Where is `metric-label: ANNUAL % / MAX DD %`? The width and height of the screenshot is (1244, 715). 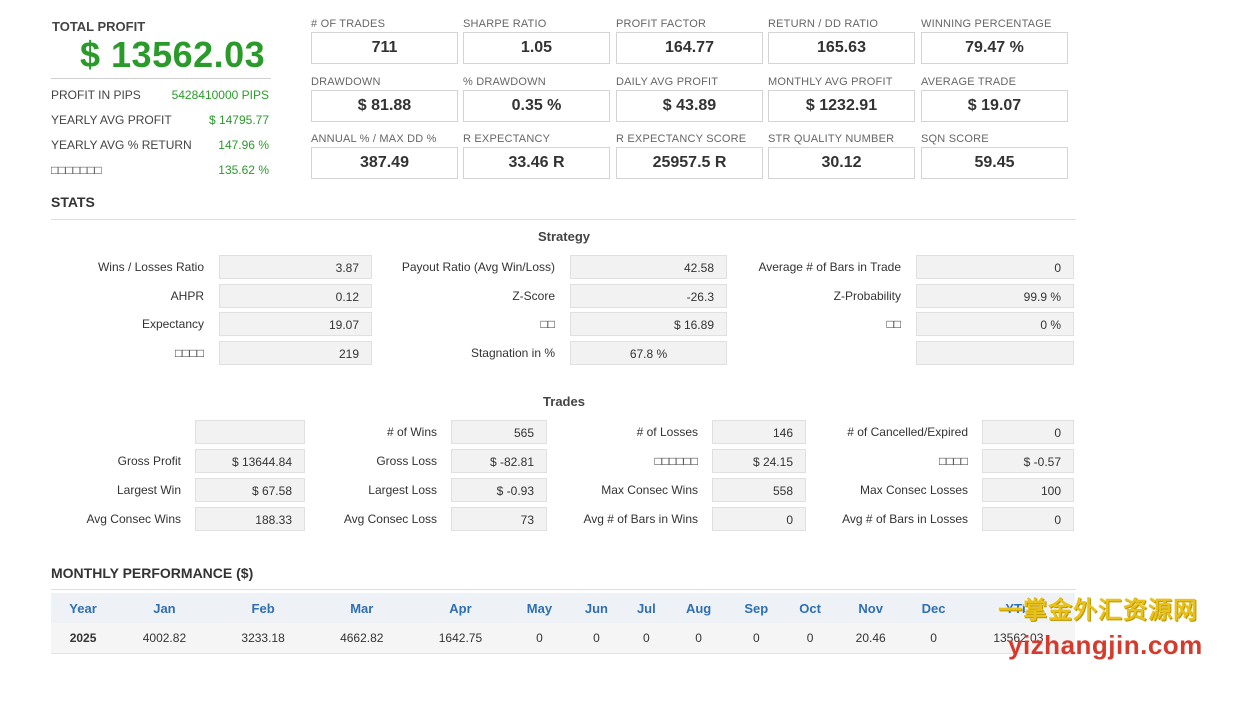
metric-label: ANNUAL % / MAX DD % is located at coordinates (374, 139).